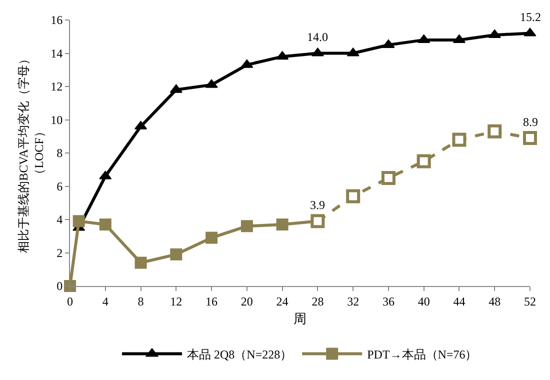  I want to click on x-tick-label: 12, so click(176, 301).